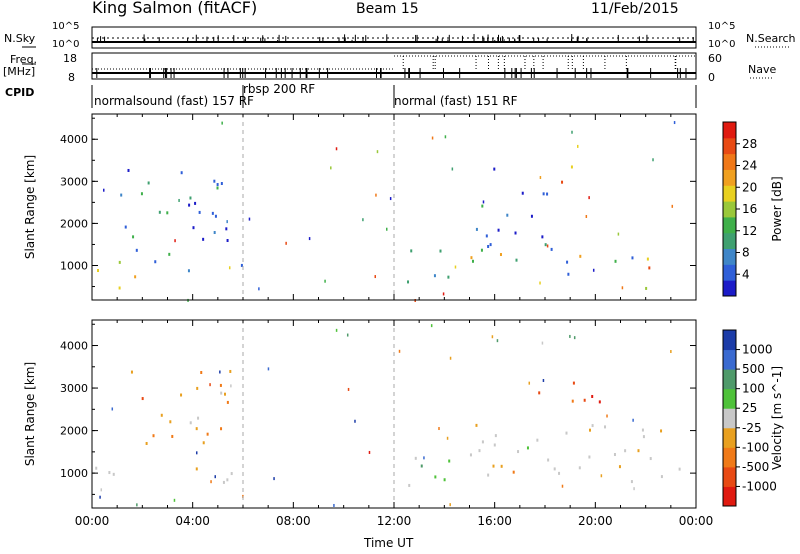 Image resolution: width=800 pixels, height=554 pixels. What do you see at coordinates (749, 144) in the screenshot?
I see `power-colorbar-tick-label: 28` at bounding box center [749, 144].